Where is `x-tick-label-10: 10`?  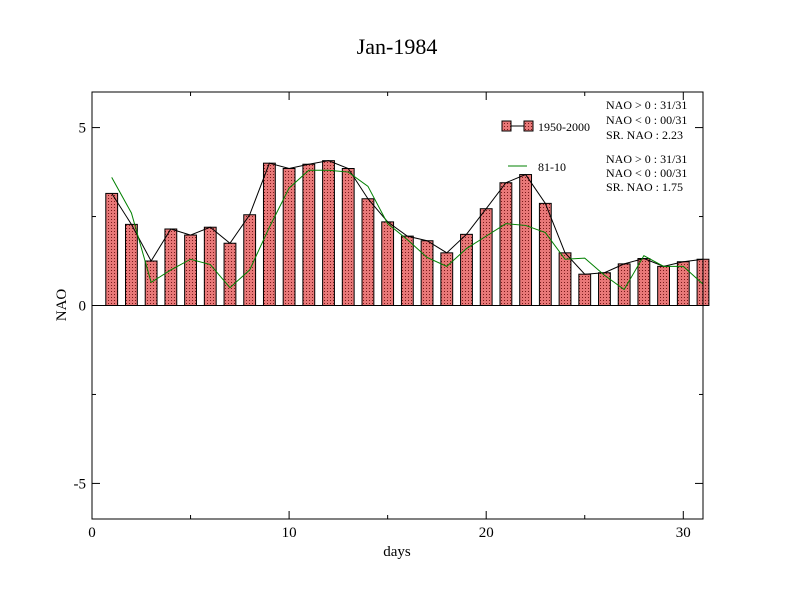 x-tick-label-10: 10 is located at coordinates (289, 533).